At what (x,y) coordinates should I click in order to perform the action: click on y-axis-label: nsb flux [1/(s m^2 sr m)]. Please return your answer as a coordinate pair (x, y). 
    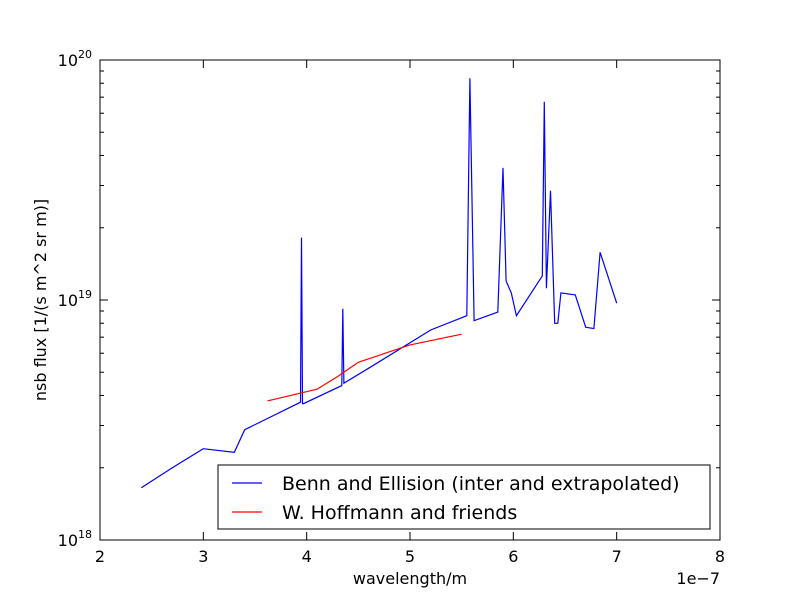
    Looking at the image, I should click on (40, 300).